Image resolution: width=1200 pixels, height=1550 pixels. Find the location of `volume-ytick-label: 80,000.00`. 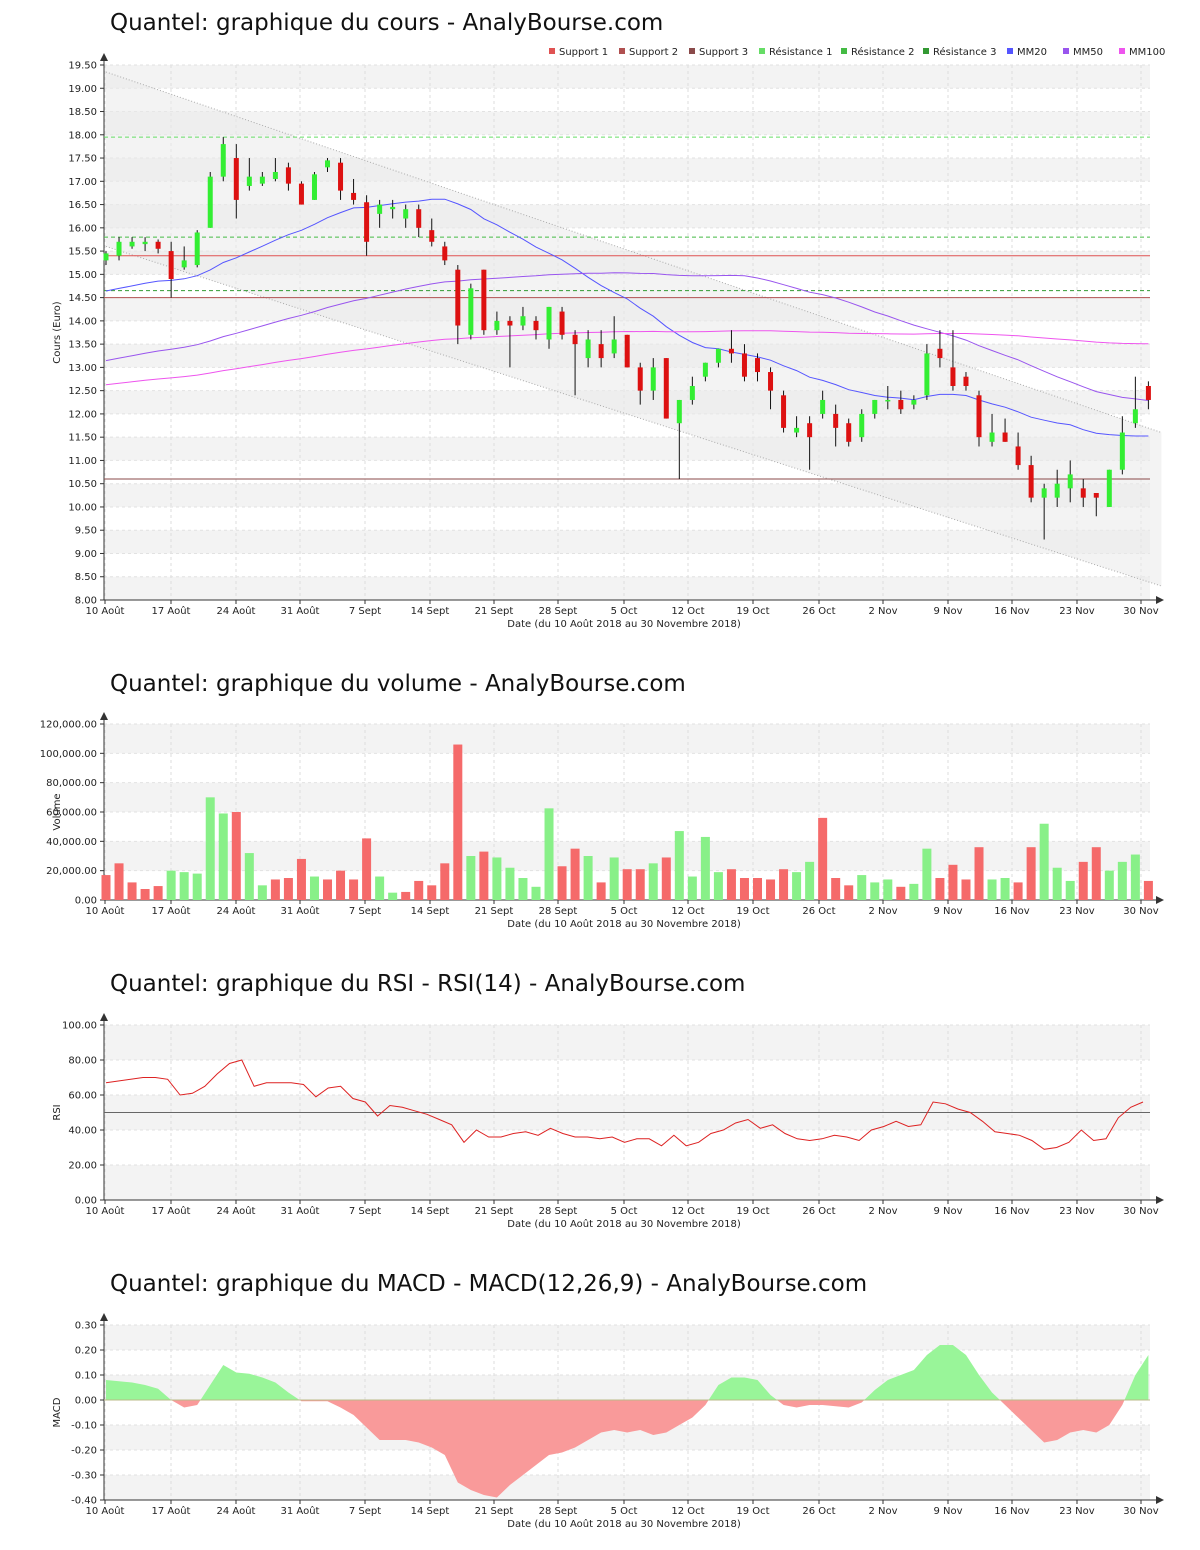

volume-ytick-label: 80,000.00 is located at coordinates (71, 783).